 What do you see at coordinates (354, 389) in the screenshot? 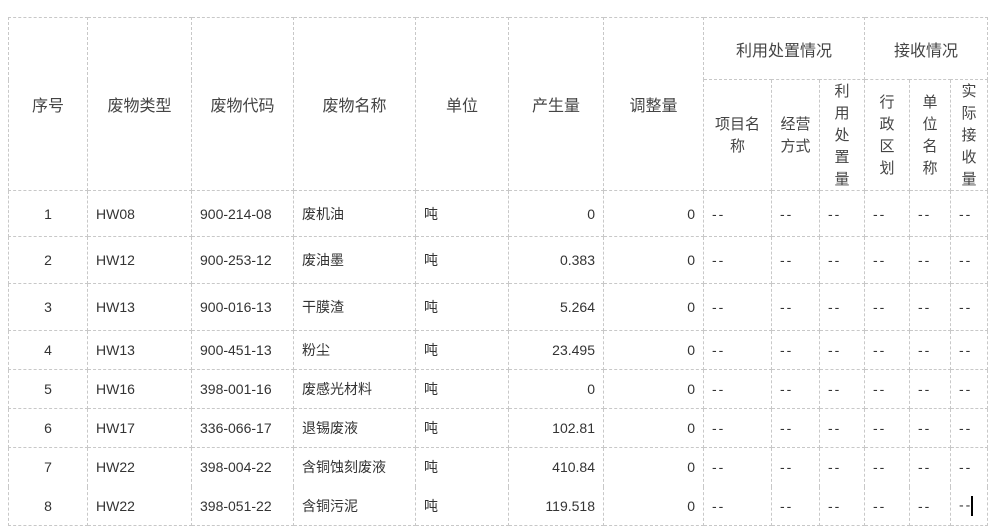
I see `cell-name: 废感光材料` at bounding box center [354, 389].